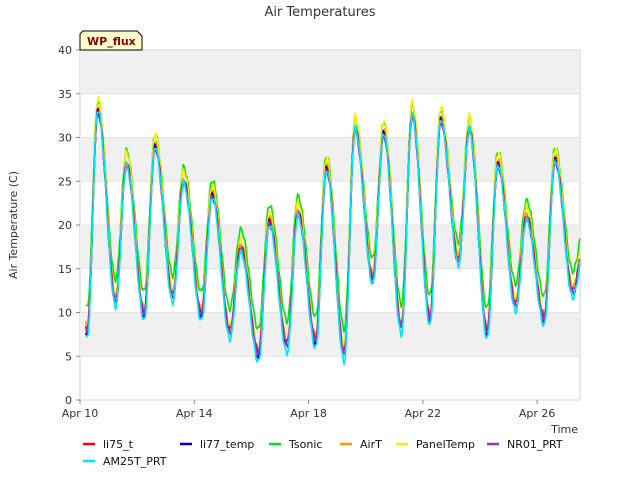  What do you see at coordinates (80, 413) in the screenshot?
I see `x-tick-label: Apr 10` at bounding box center [80, 413].